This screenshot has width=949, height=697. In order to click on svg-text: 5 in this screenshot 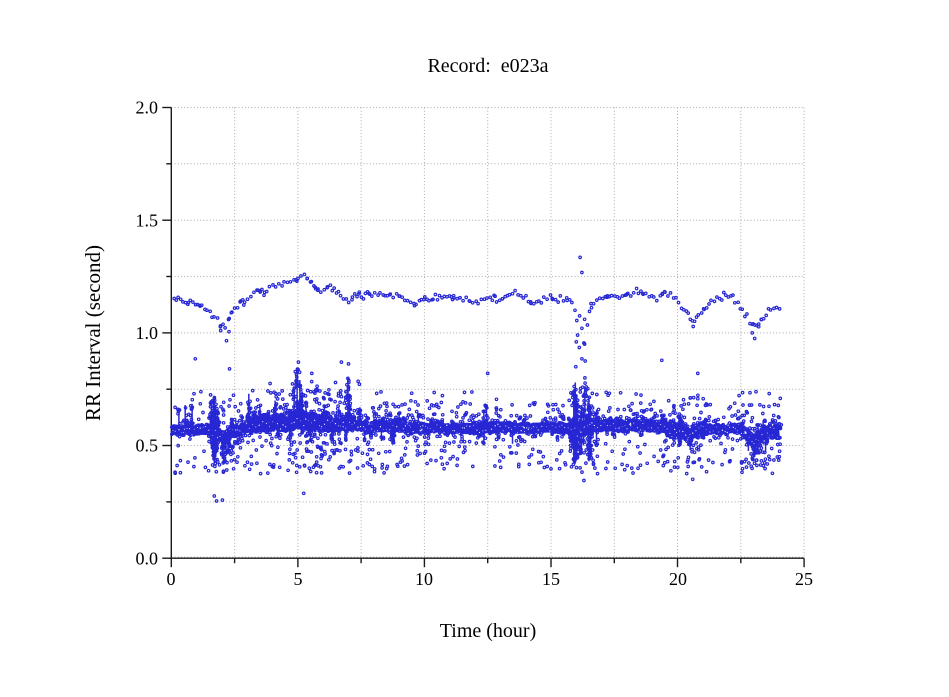, I will do `click(298, 579)`.